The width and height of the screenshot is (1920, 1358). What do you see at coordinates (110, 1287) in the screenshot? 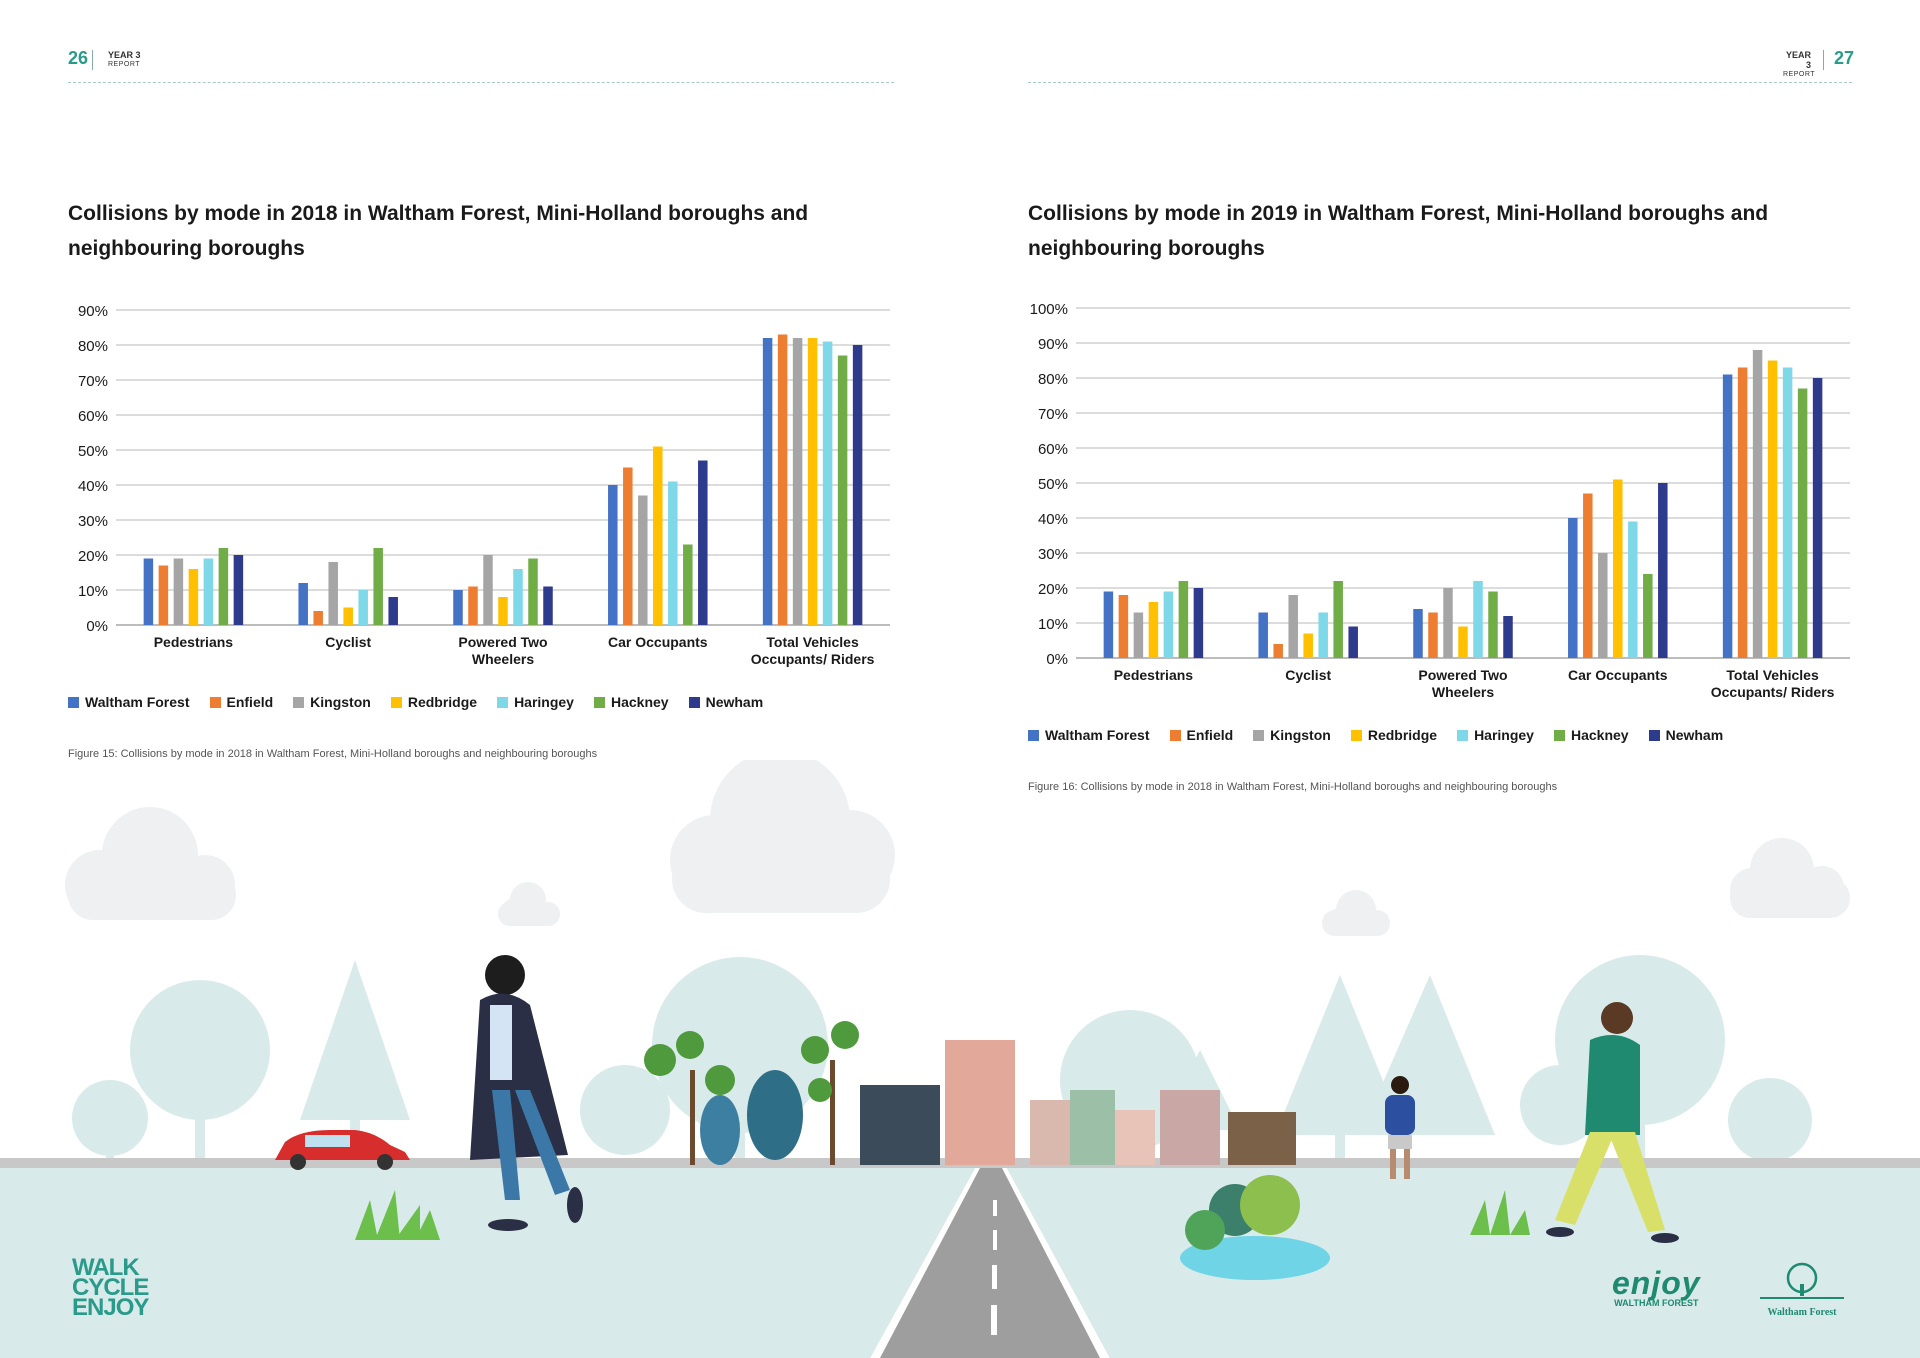
I see `logo-line: CYCLE` at bounding box center [110, 1287].